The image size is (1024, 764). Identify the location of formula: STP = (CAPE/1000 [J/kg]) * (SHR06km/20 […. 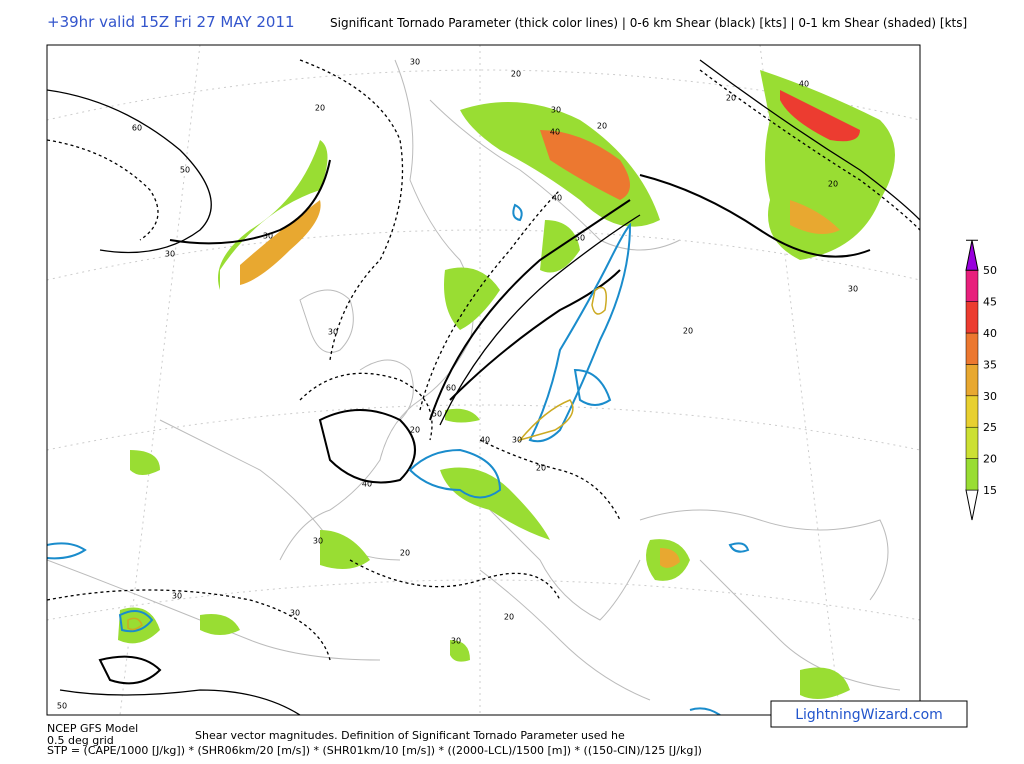
(374, 750).